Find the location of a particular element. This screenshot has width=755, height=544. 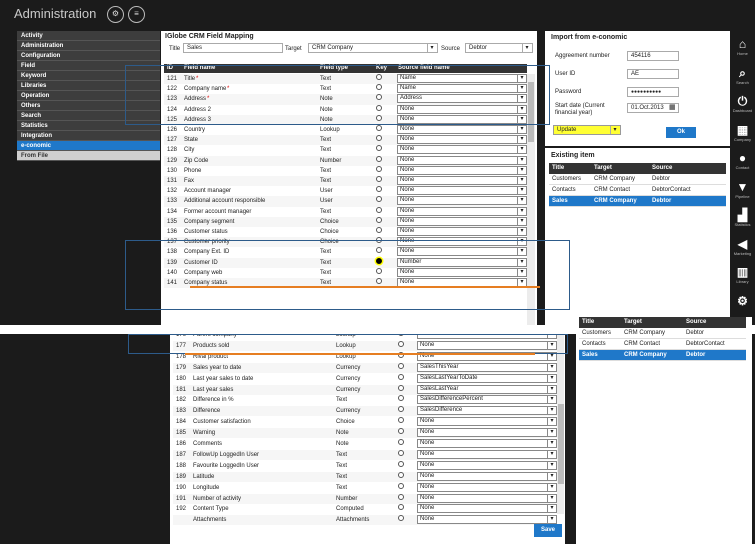

source-field-select: Number is located at coordinates (462, 262).